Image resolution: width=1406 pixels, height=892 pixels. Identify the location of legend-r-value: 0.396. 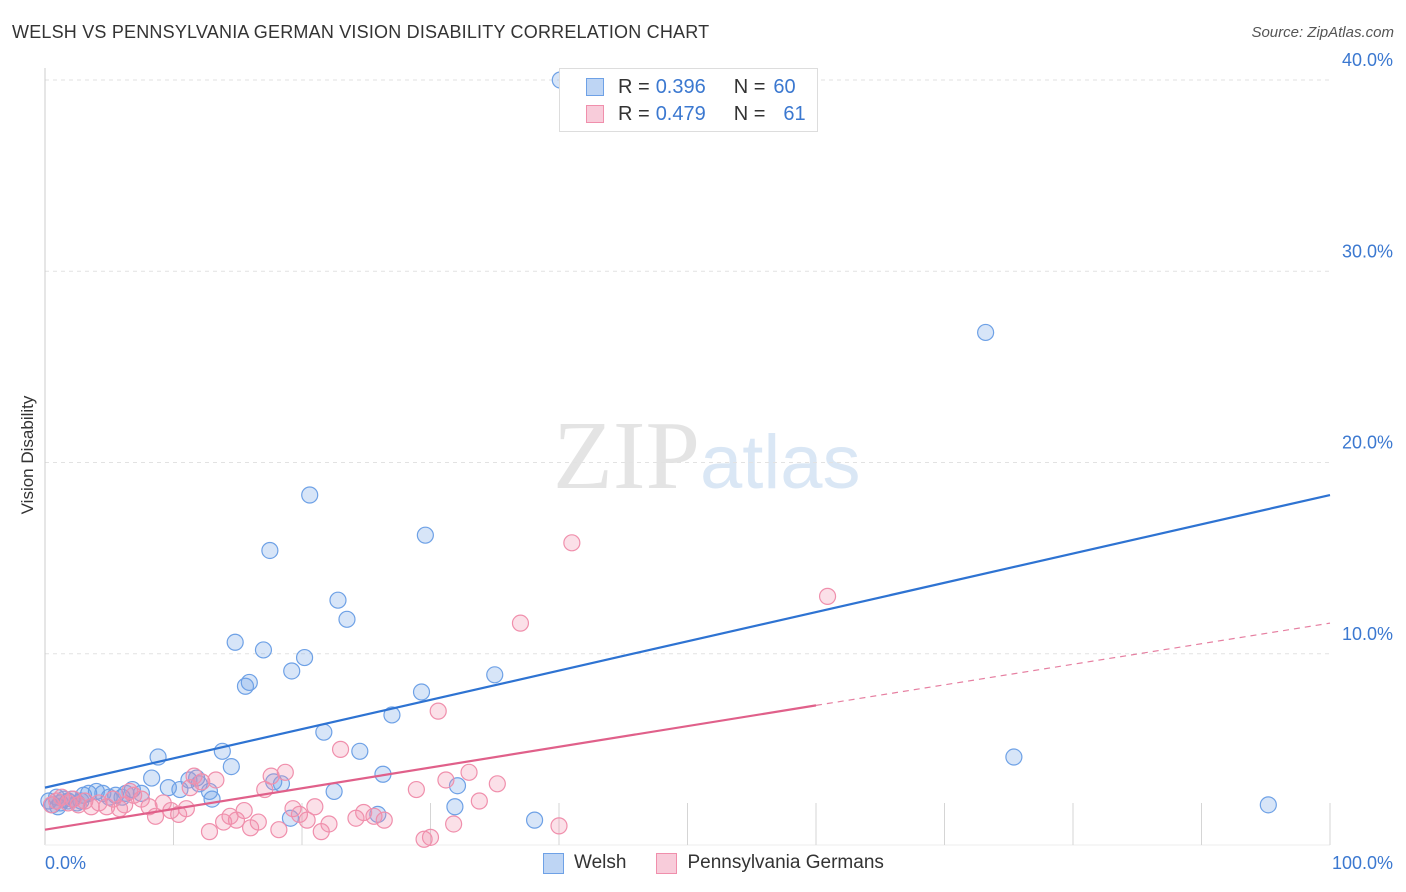
(680, 86).